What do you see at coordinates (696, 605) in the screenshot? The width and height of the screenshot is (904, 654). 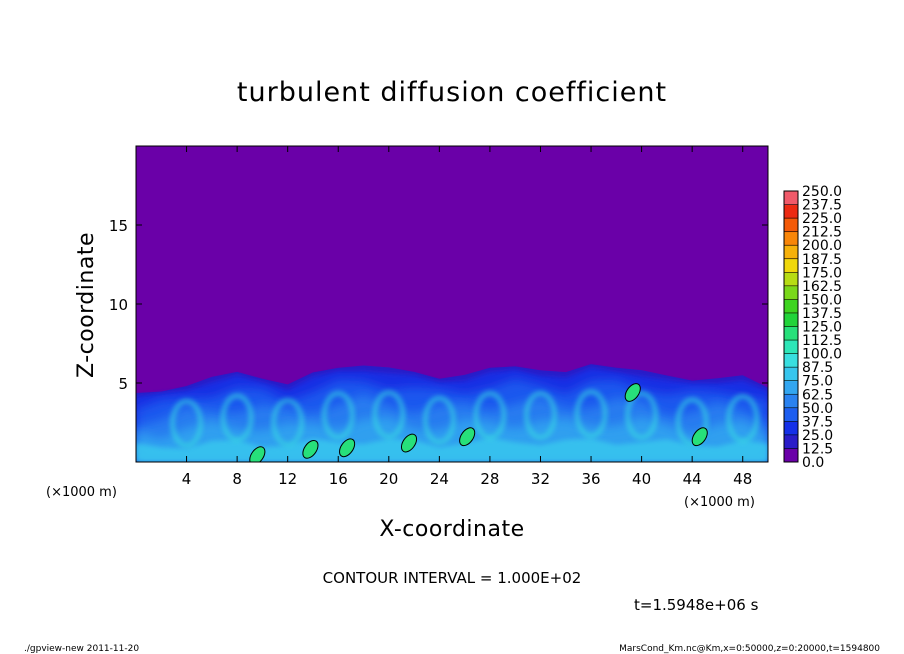 I see `time-text: t=1.5948e+06 s` at bounding box center [696, 605].